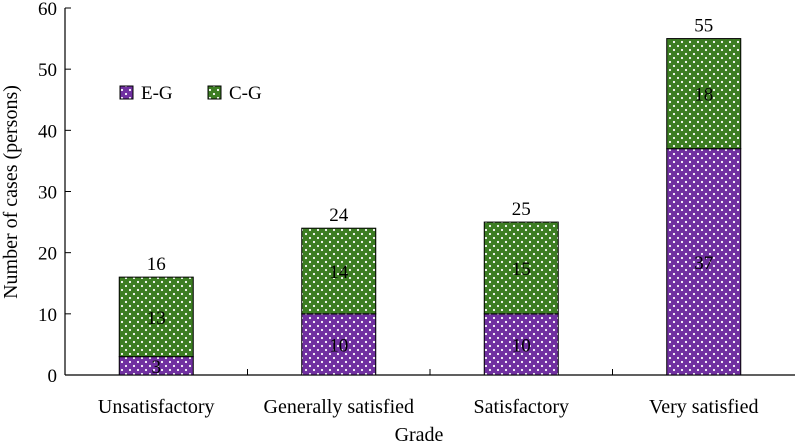  What do you see at coordinates (53, 376) in the screenshot?
I see `y-tick-label: 0` at bounding box center [53, 376].